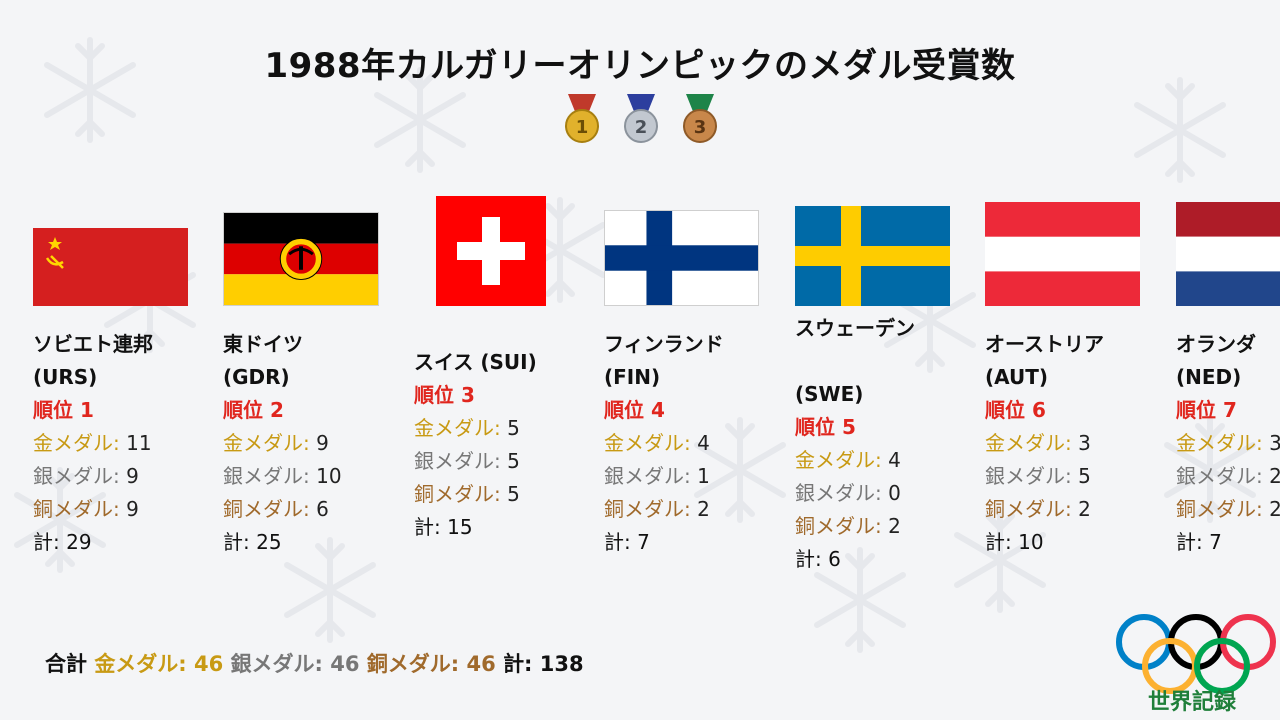 The height and width of the screenshot is (720, 1280). Describe the element at coordinates (641, 127) in the screenshot. I see `svg-text: 2` at that location.